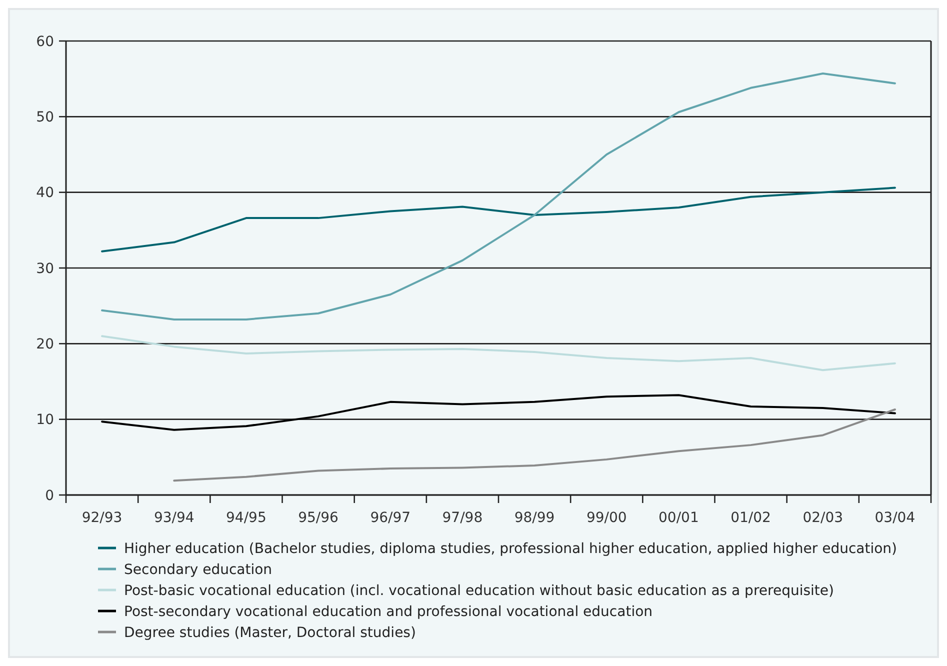 This screenshot has width=947, height=666. Describe the element at coordinates (246, 518) in the screenshot. I see `x-tick-label: 94/95` at that location.